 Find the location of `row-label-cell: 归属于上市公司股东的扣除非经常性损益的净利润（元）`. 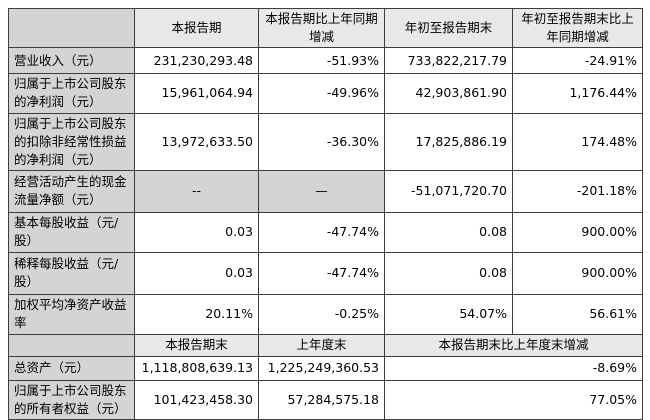

row-label-cell: 归属于上市公司股东的扣除非经常性损益的净利润（元） is located at coordinates (71, 141).